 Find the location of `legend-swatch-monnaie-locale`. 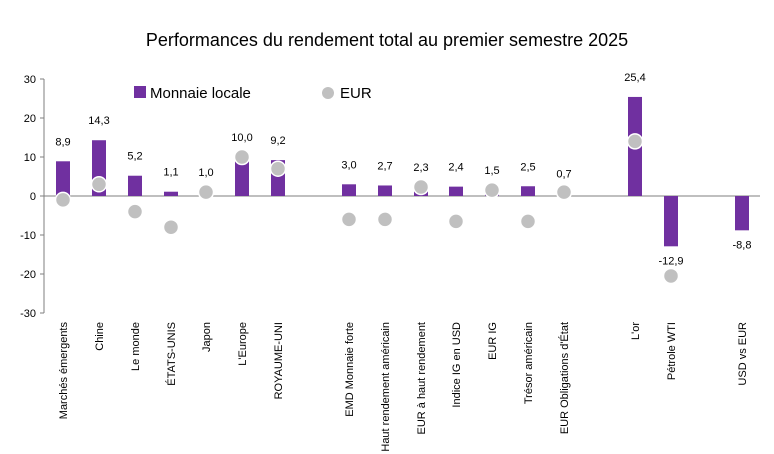

legend-swatch-monnaie-locale is located at coordinates (140, 92).